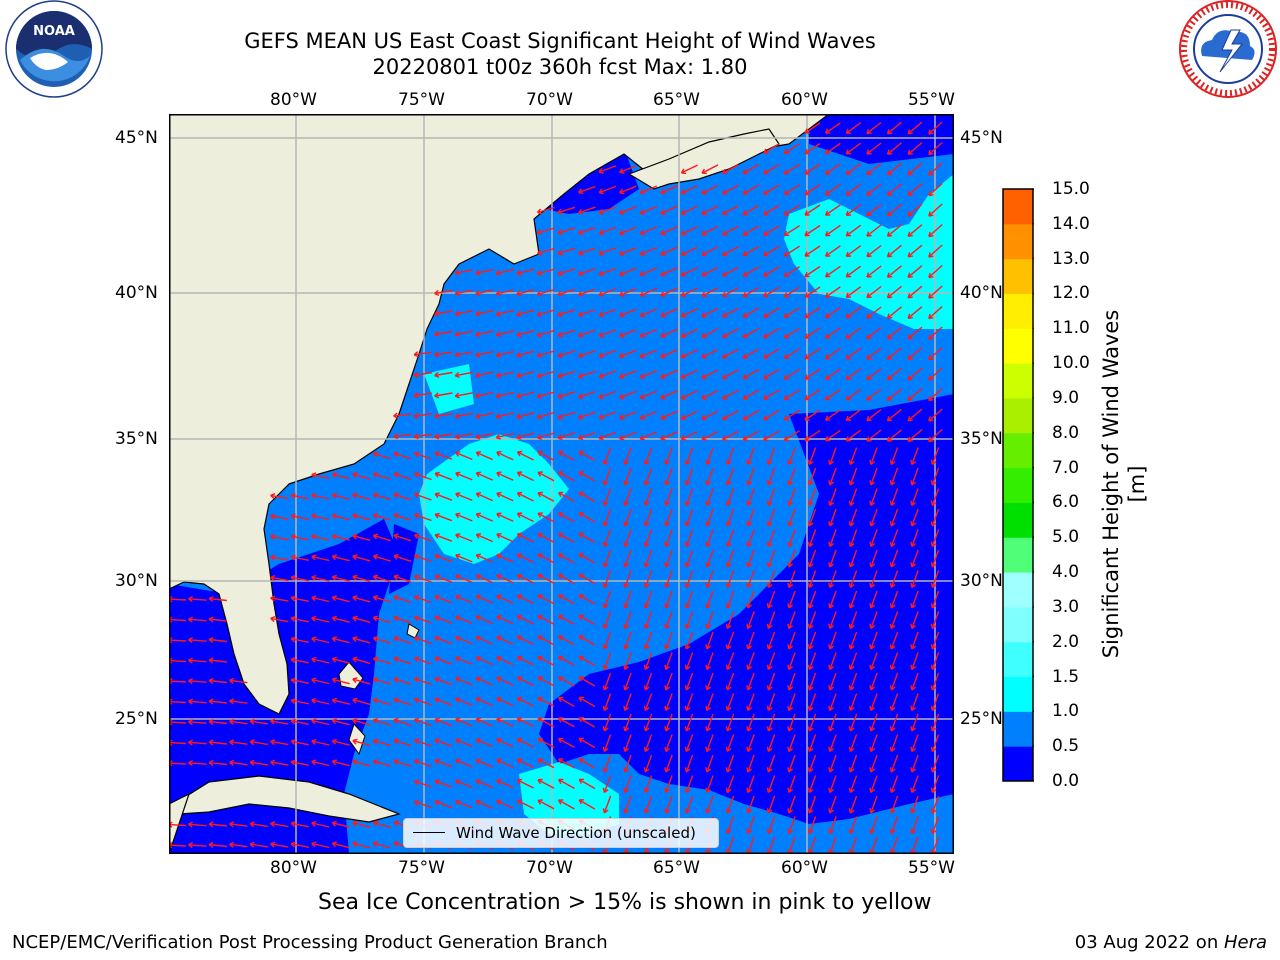 The image size is (1280, 960). Describe the element at coordinates (287, 799) in the screenshot. I see `cuba` at that location.